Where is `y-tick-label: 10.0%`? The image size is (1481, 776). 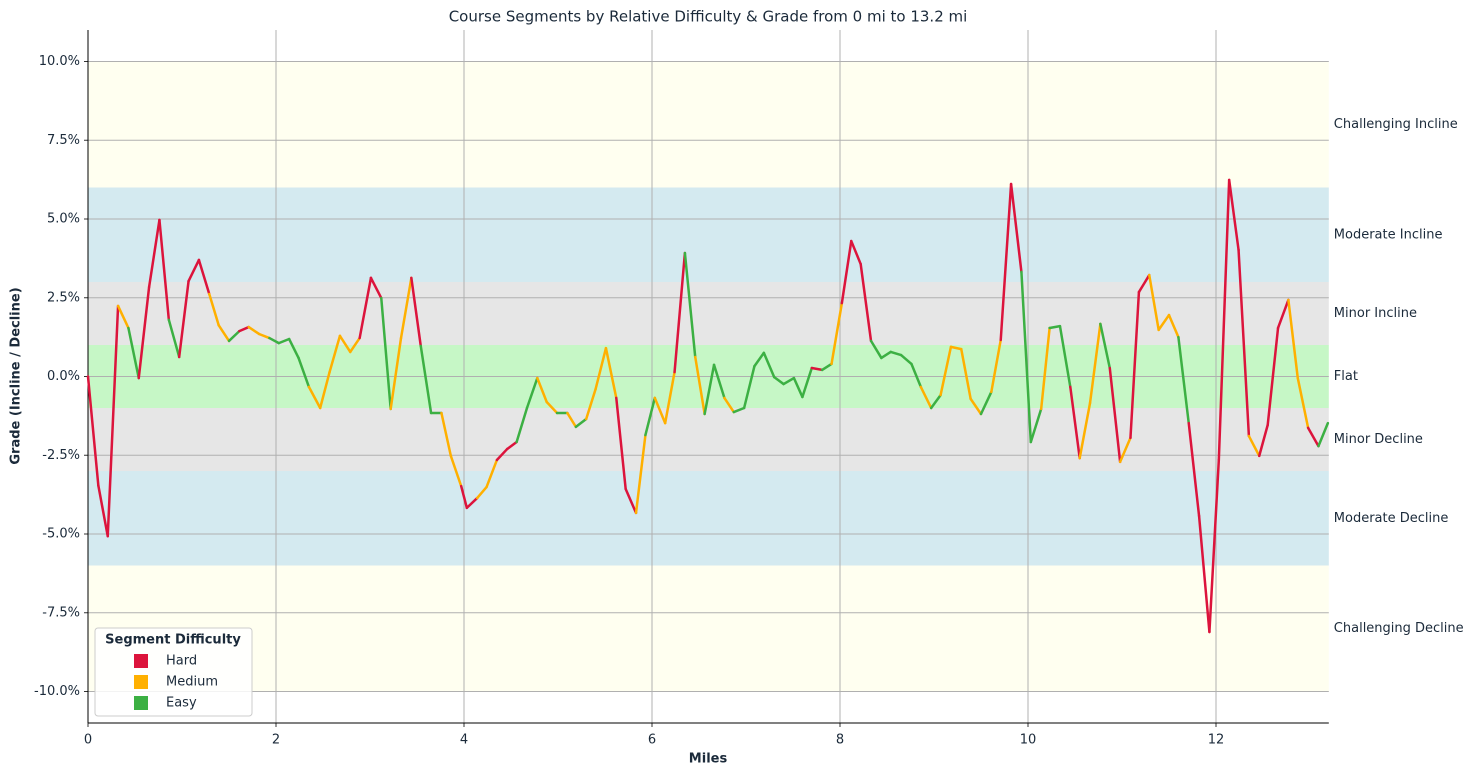
y-tick-label: 10.0% is located at coordinates (59, 61).